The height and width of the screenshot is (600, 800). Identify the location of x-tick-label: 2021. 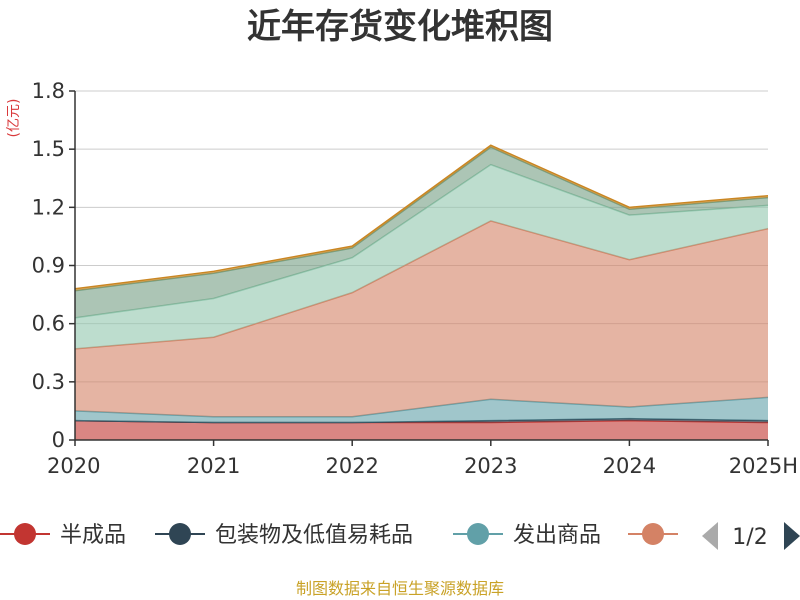
(213, 466).